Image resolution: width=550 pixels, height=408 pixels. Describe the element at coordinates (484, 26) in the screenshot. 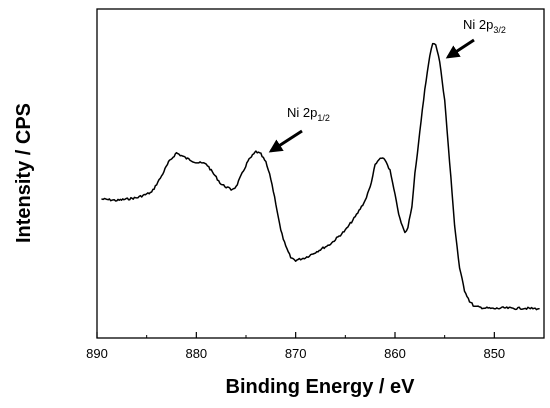

I see `peak-label: Ni 2p3/2` at that location.